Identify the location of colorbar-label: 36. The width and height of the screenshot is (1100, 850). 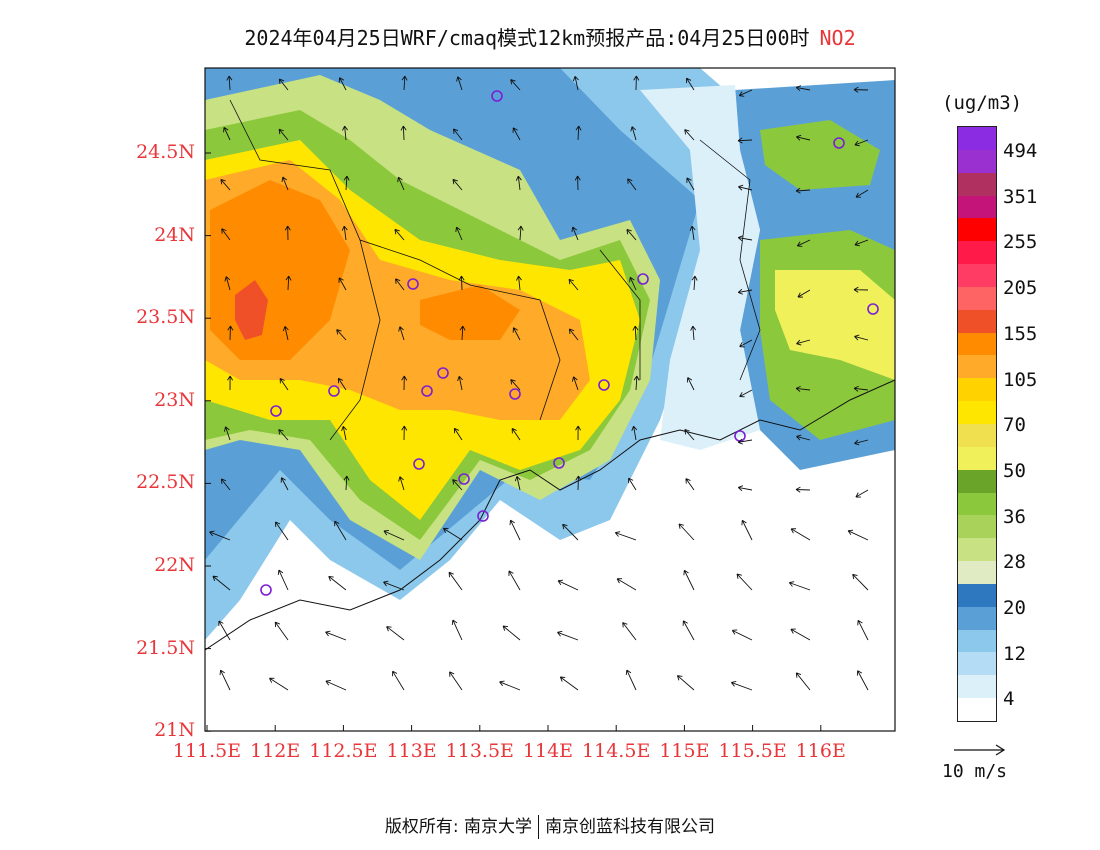
(1014, 516).